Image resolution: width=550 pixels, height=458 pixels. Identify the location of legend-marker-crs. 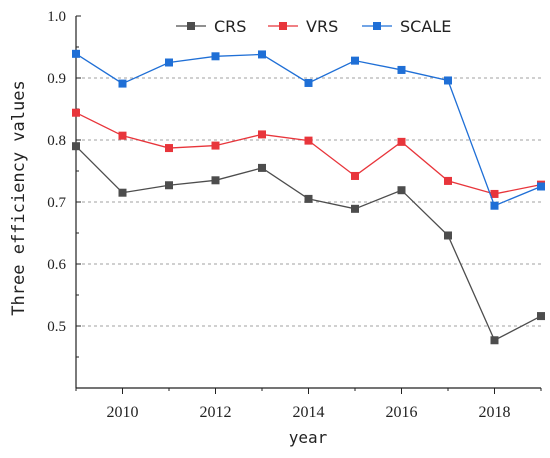
(191, 26).